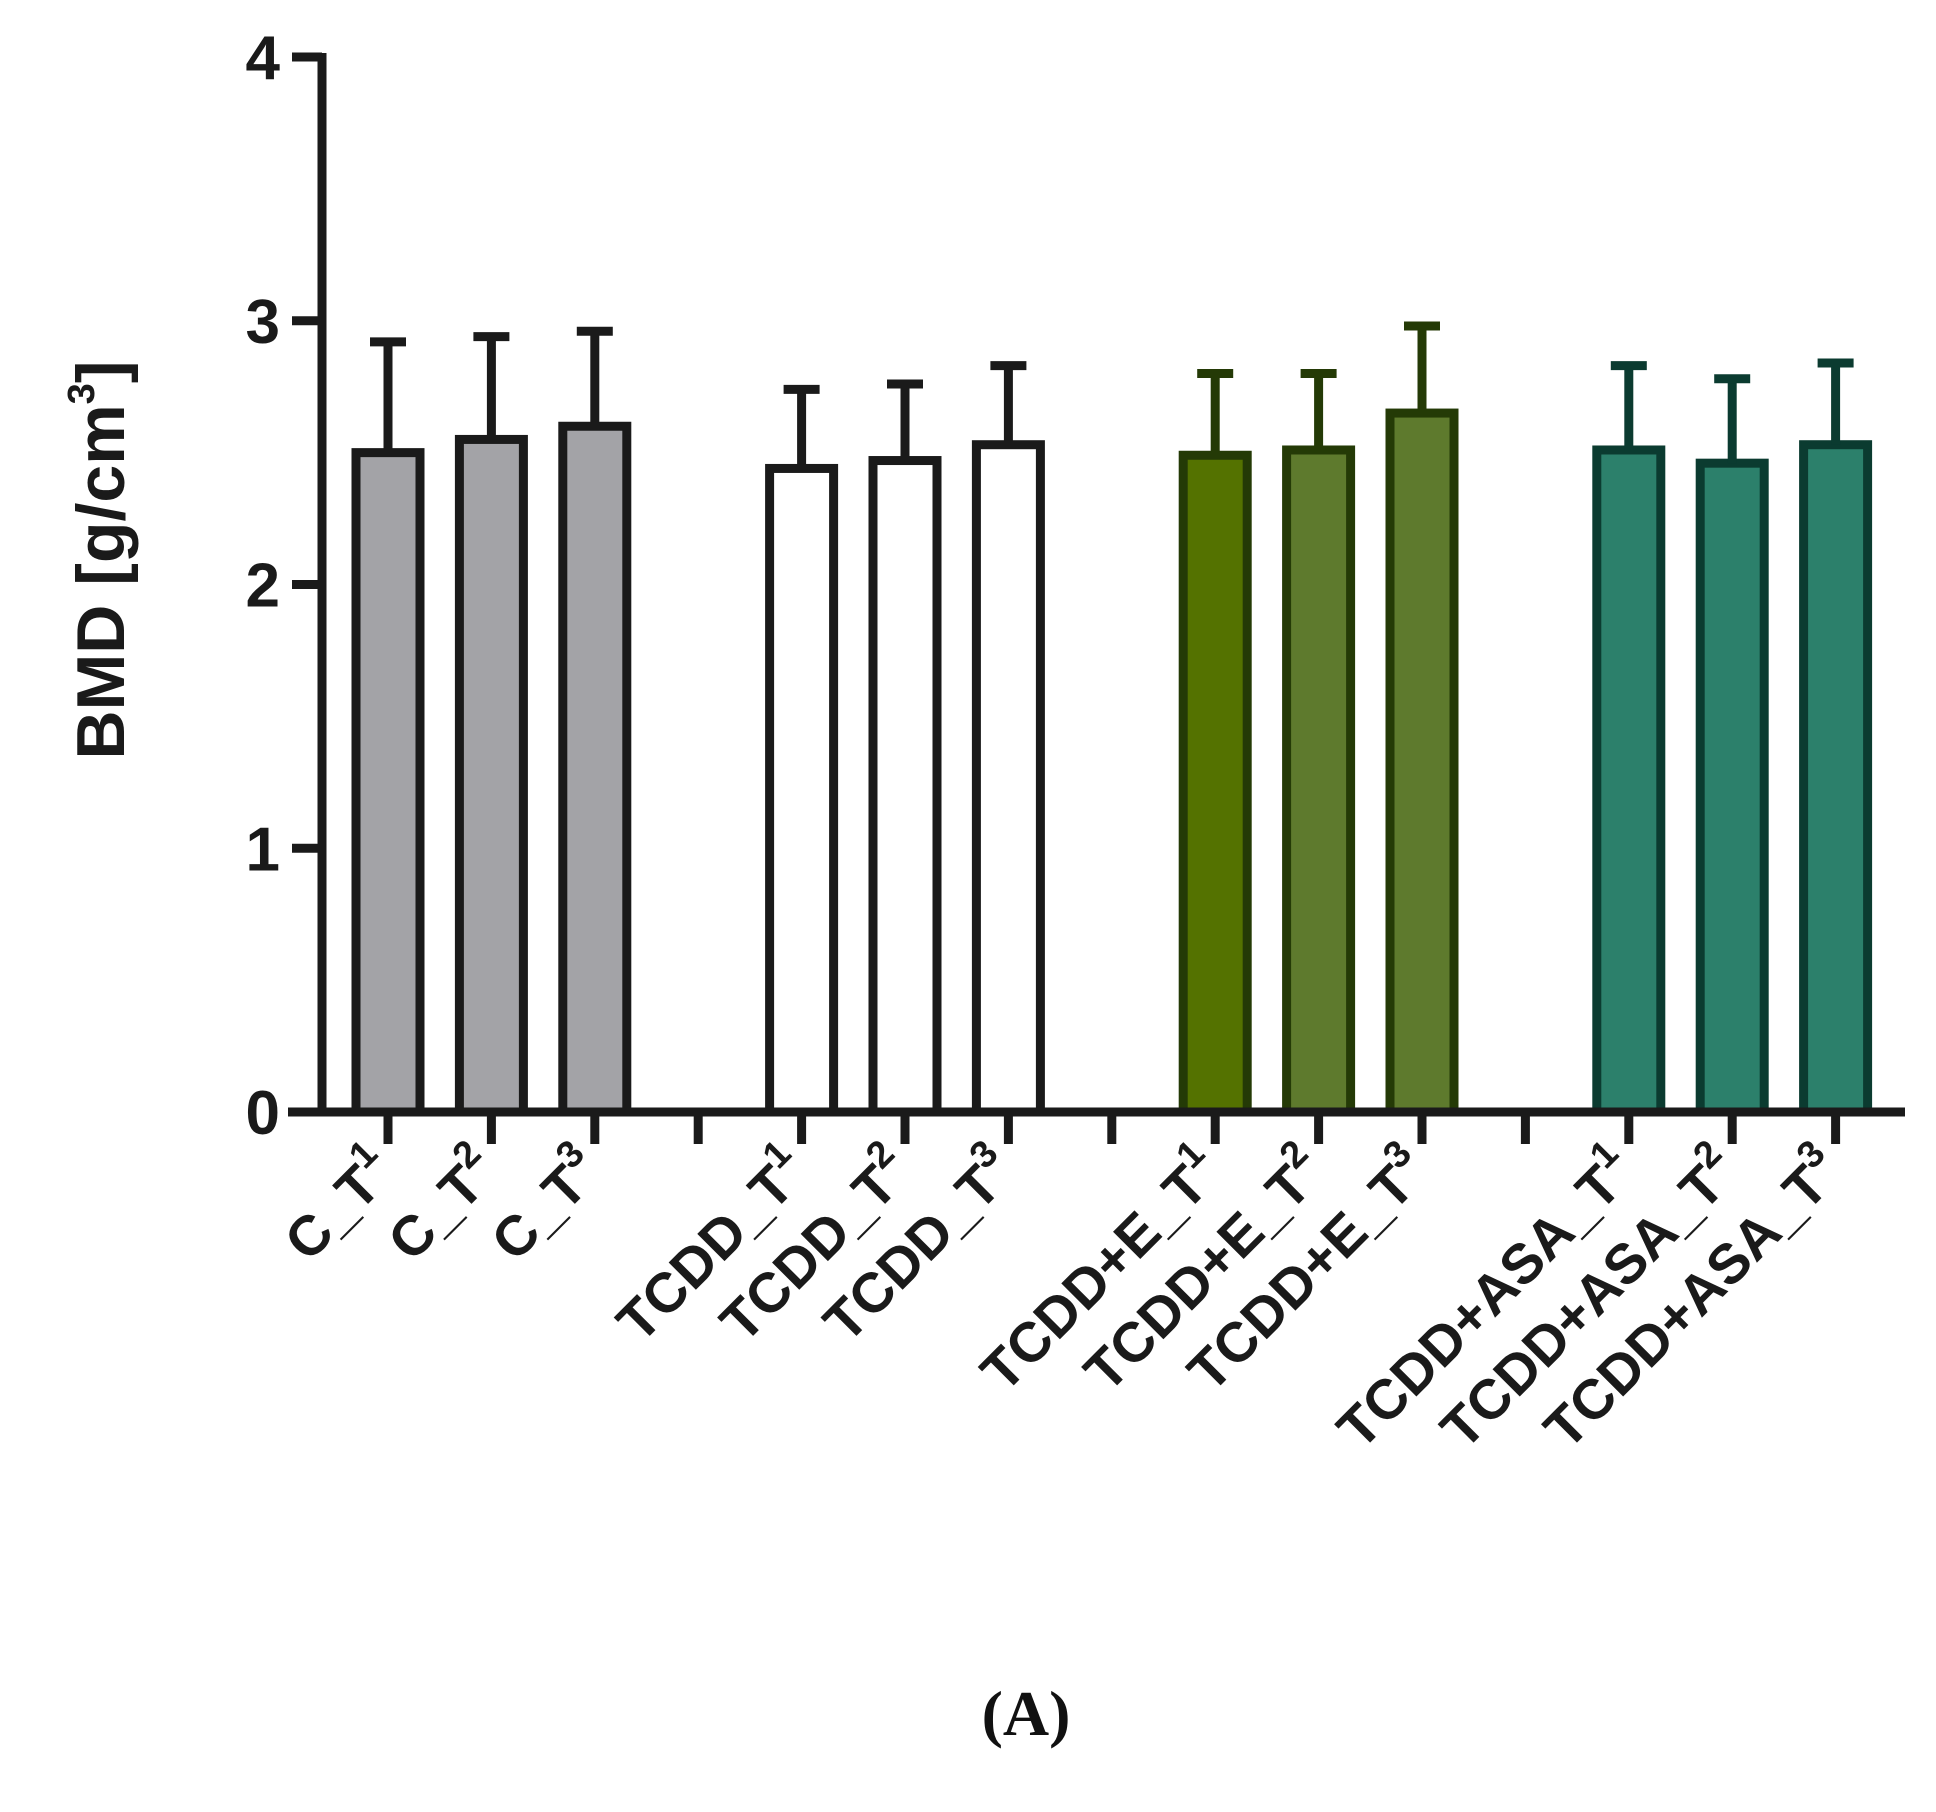  What do you see at coordinates (263, 58) in the screenshot?
I see `y-tick-label-4: 4` at bounding box center [263, 58].